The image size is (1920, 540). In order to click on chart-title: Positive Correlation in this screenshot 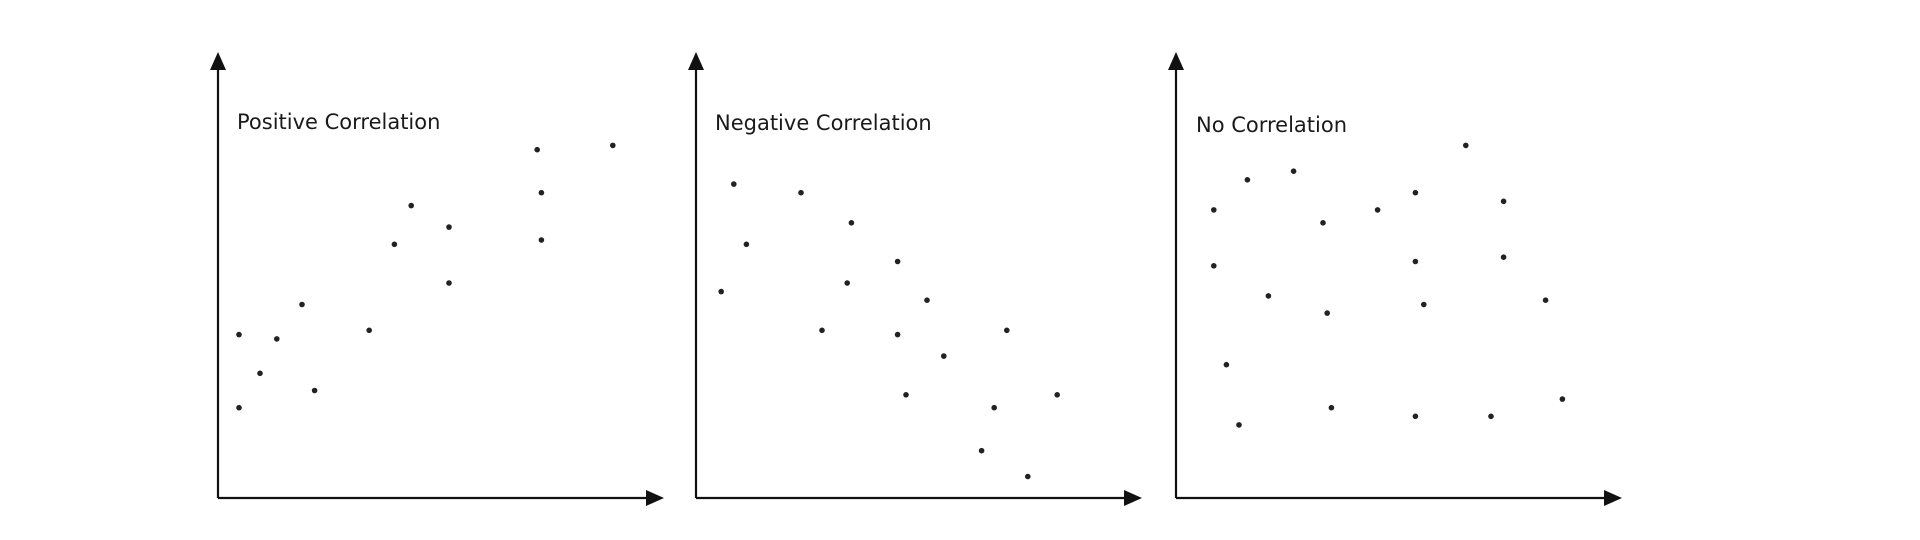, I will do `click(338, 122)`.